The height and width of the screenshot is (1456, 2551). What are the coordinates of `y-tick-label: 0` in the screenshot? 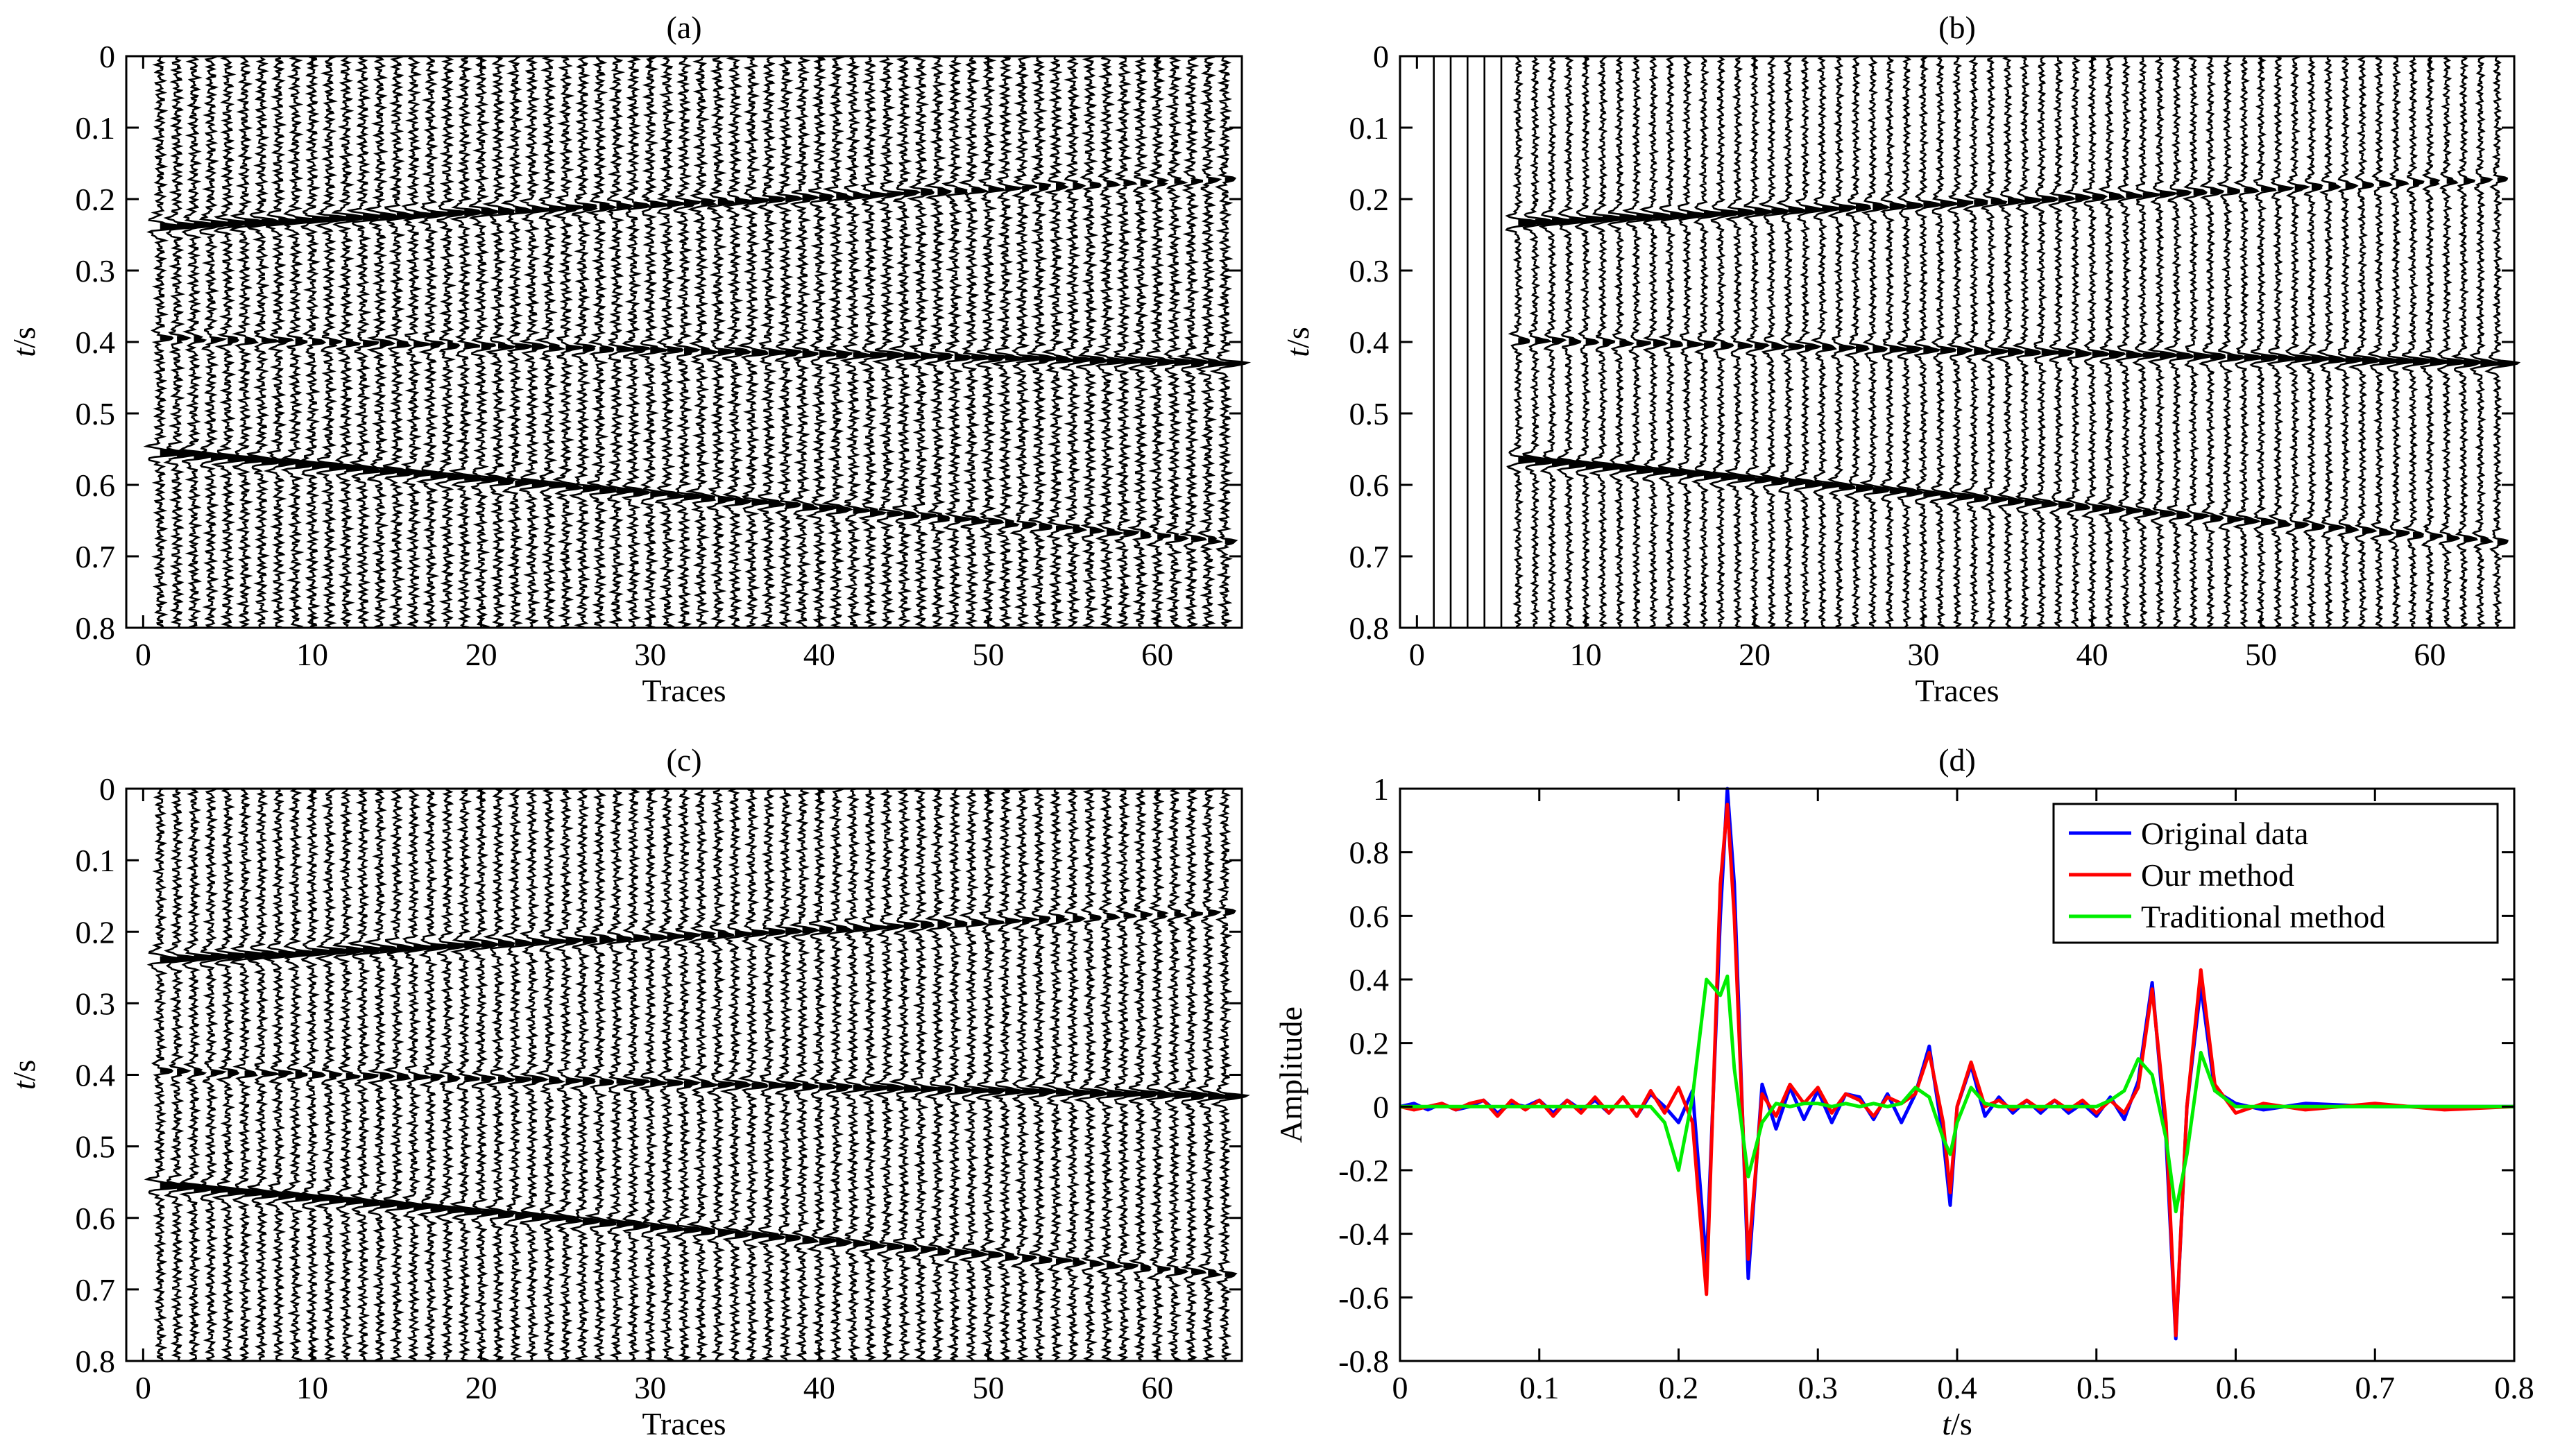 It's located at (107, 56).